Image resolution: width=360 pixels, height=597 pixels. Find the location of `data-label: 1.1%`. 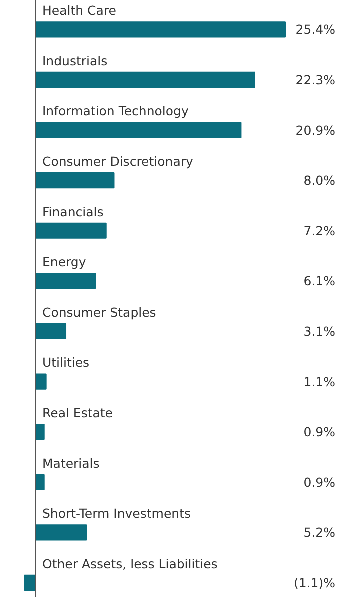

data-label: 1.1% is located at coordinates (320, 382).